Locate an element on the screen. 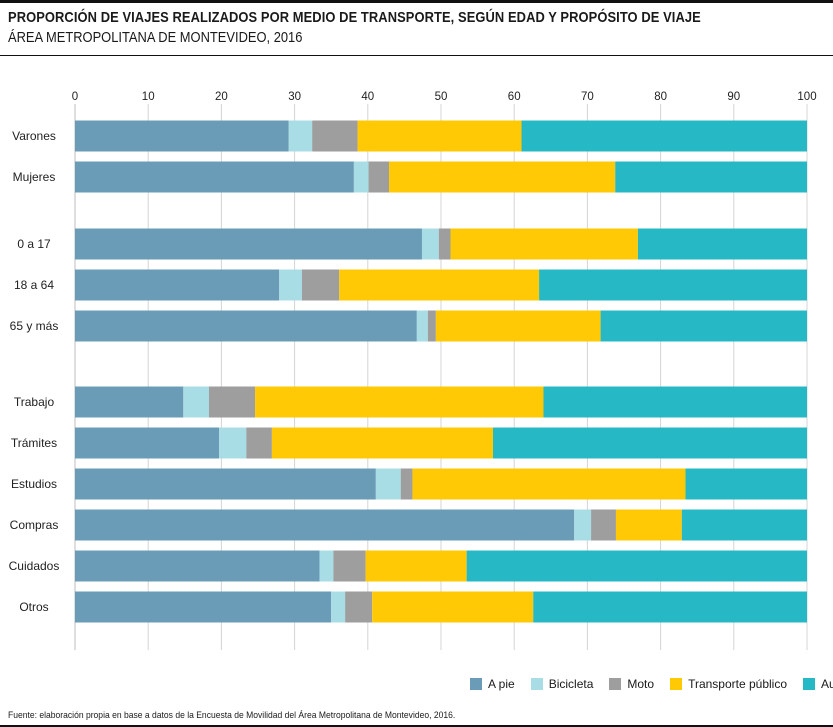 The width and height of the screenshot is (833, 727). bar-row-varones is located at coordinates (441, 136).